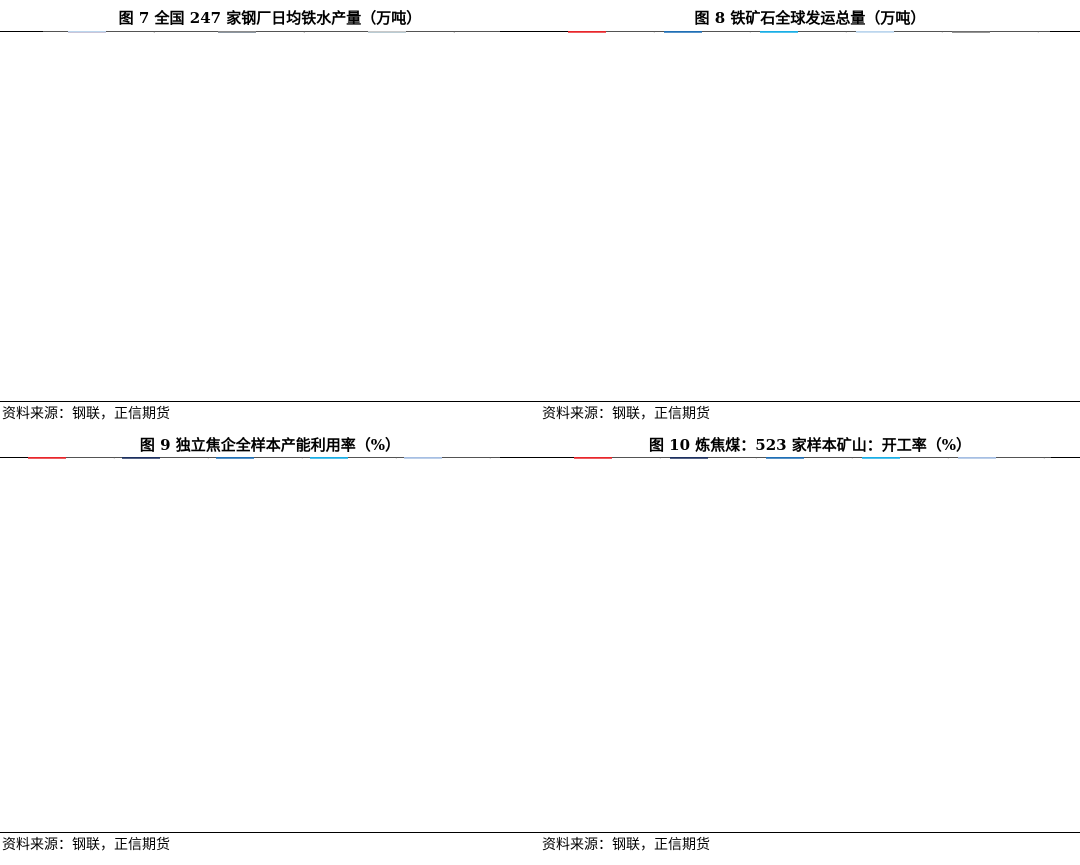 Image resolution: width=1080 pixels, height=865 pixels. I want to click on y-tick-label: 3400, so click(557, 33).